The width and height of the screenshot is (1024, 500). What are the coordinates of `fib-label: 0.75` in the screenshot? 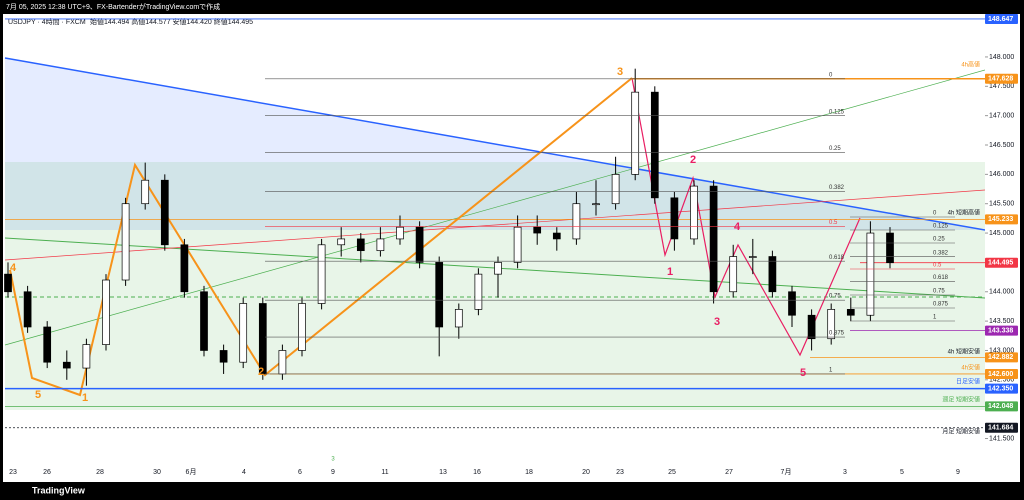 It's located at (835, 297).